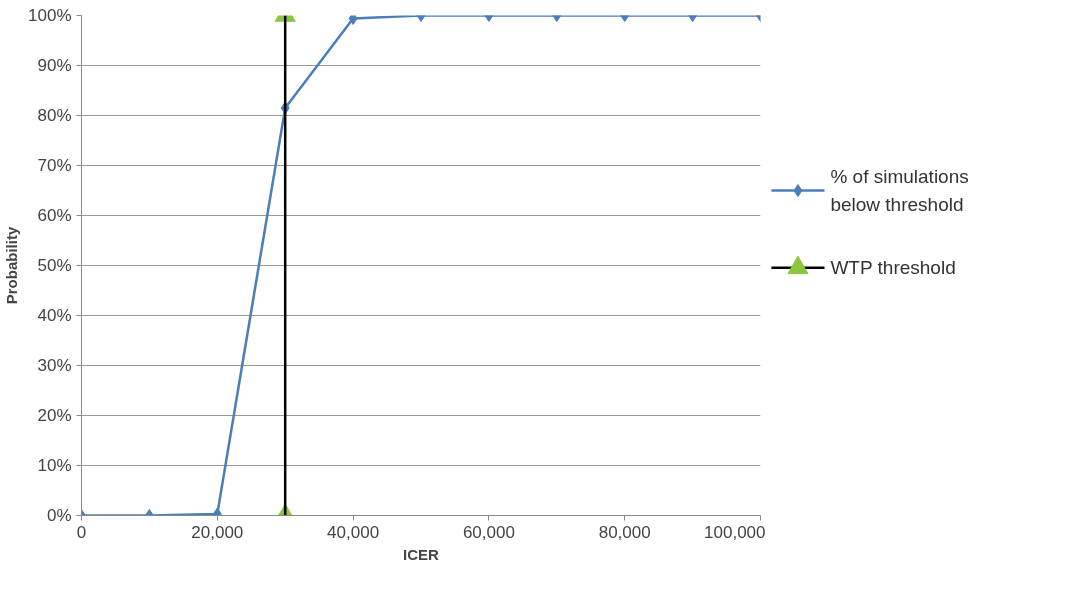 The width and height of the screenshot is (1069, 609). I want to click on x-tick-label: 100,000, so click(735, 532).